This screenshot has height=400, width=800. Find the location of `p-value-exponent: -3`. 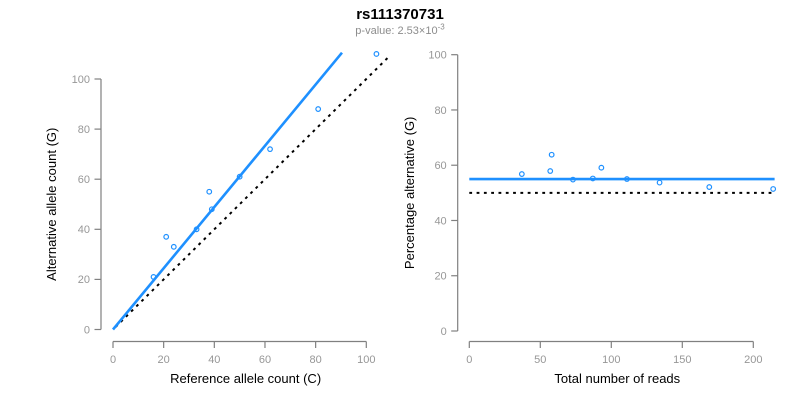

p-value-exponent: -3 is located at coordinates (441, 27).